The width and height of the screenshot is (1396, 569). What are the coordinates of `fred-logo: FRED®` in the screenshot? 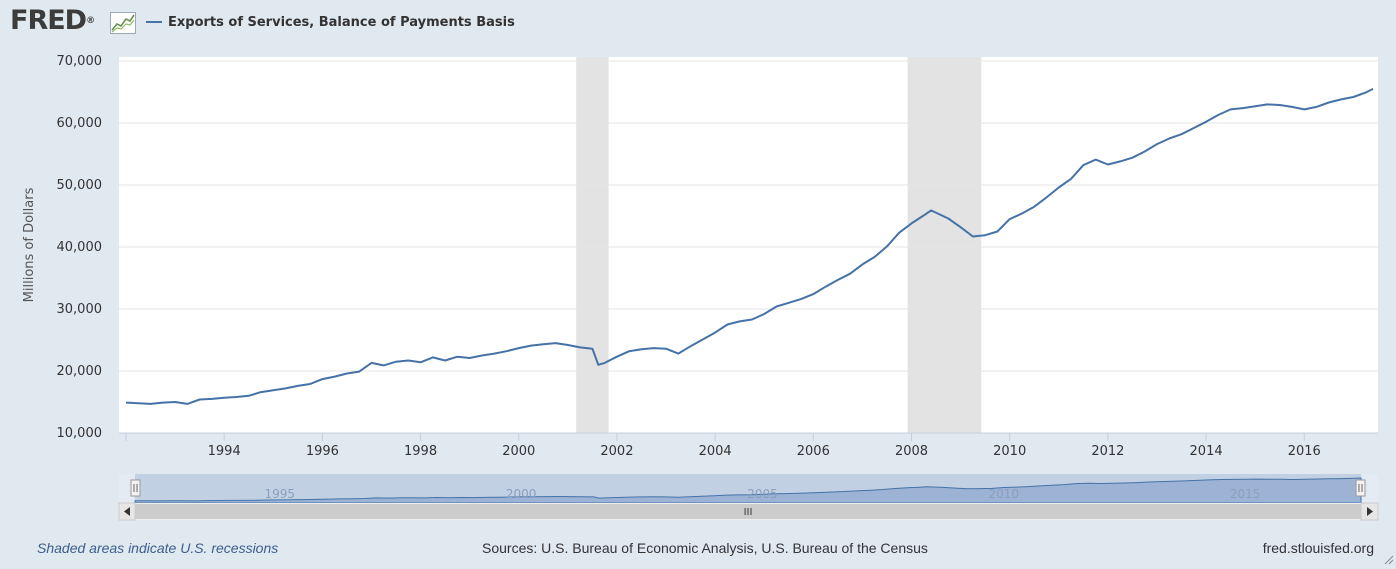 It's located at (52, 20).